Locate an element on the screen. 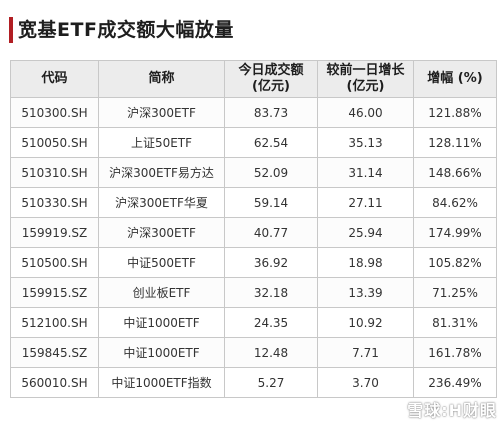 The image size is (501, 427). cell-volume: 24.35 is located at coordinates (271, 322).